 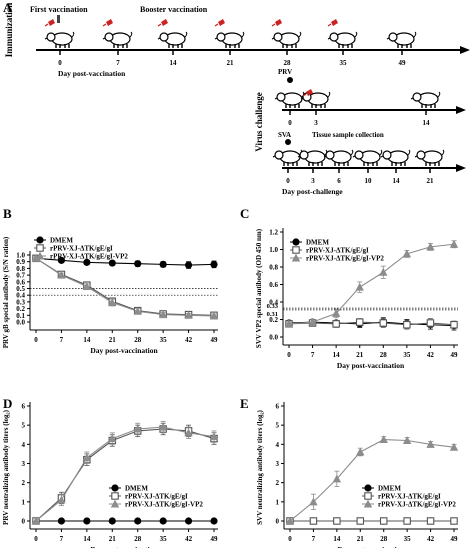 I want to click on x-tick-label: 28, so click(x=138, y=539).